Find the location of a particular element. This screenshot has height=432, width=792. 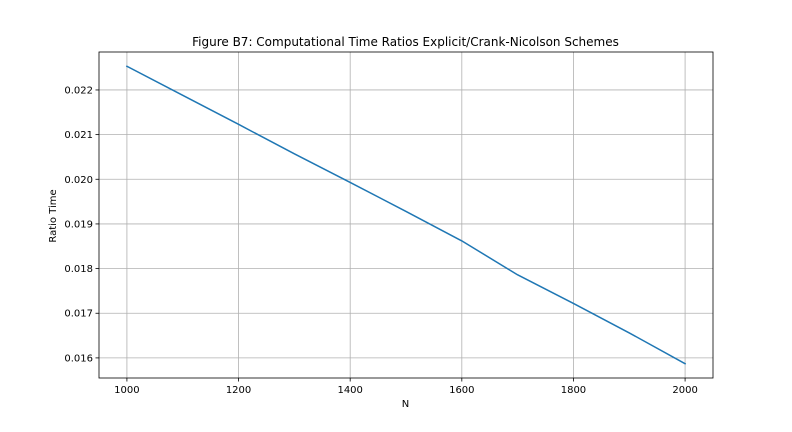

x-tick-label: 1200 is located at coordinates (238, 390).